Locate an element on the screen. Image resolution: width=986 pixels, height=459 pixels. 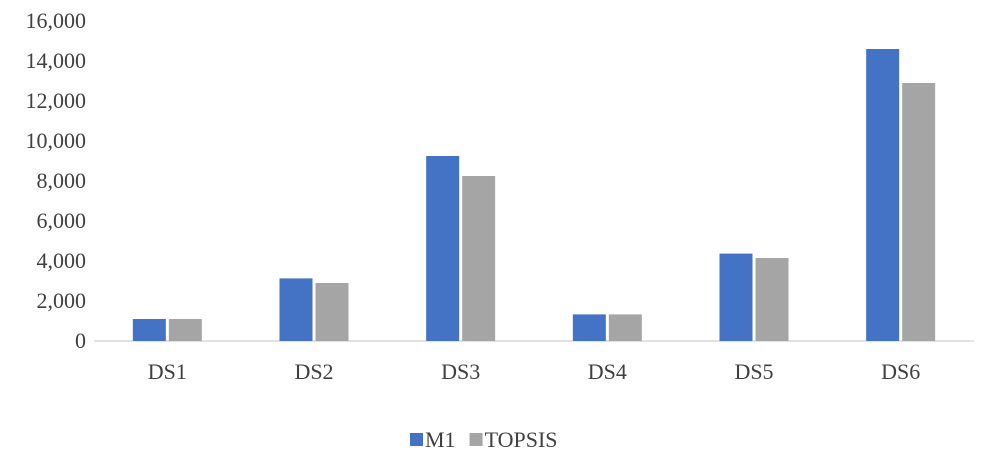
legend-label-m1: M1 is located at coordinates (440, 439).